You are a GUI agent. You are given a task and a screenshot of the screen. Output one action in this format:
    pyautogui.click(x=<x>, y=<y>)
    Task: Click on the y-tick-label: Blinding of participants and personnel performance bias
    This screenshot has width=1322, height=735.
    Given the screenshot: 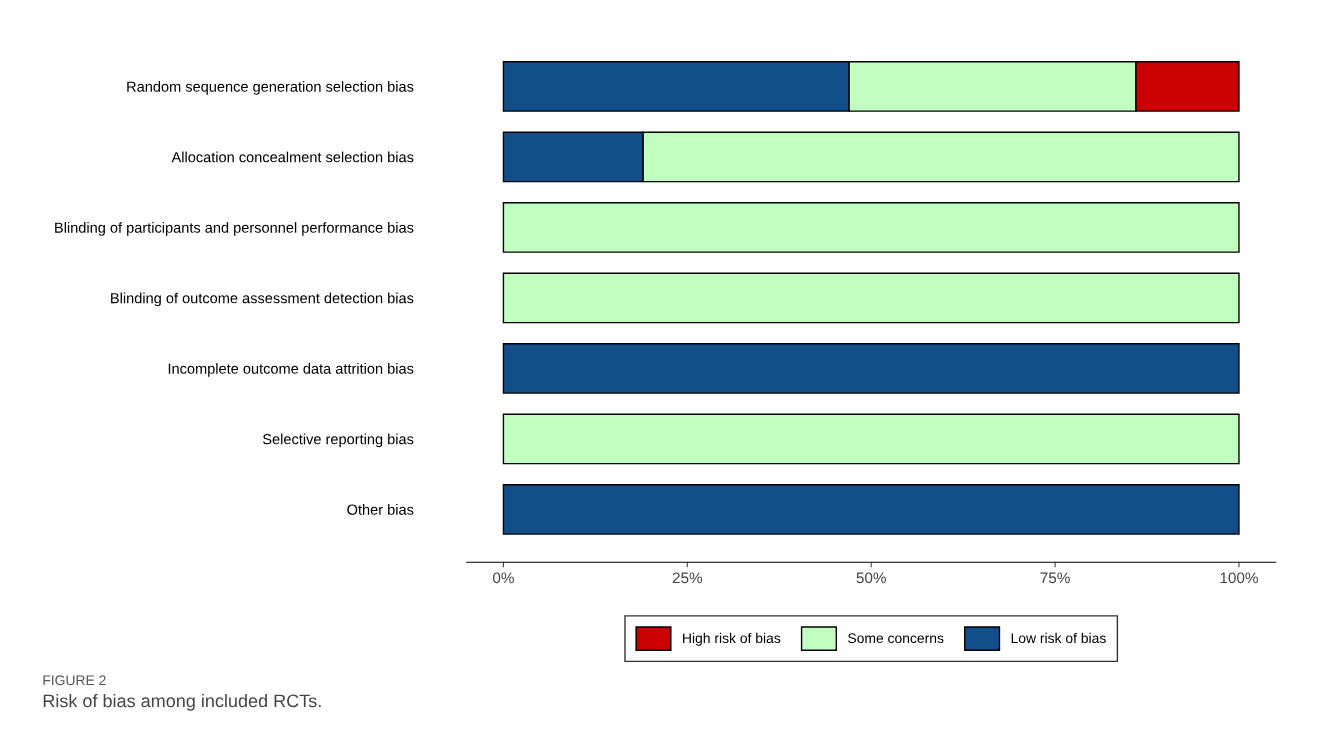 What is the action you would take?
    pyautogui.click(x=234, y=229)
    